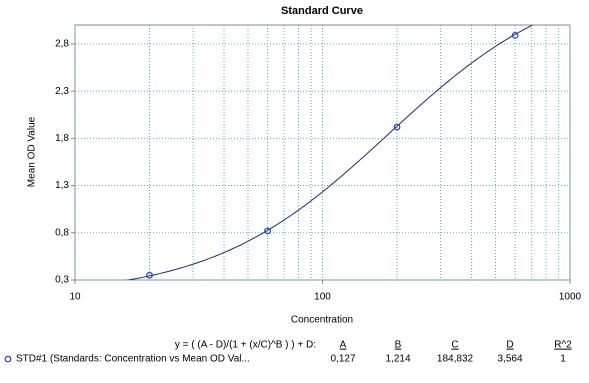  What do you see at coordinates (62, 91) in the screenshot?
I see `y-tick-label: 2,3` at bounding box center [62, 91].